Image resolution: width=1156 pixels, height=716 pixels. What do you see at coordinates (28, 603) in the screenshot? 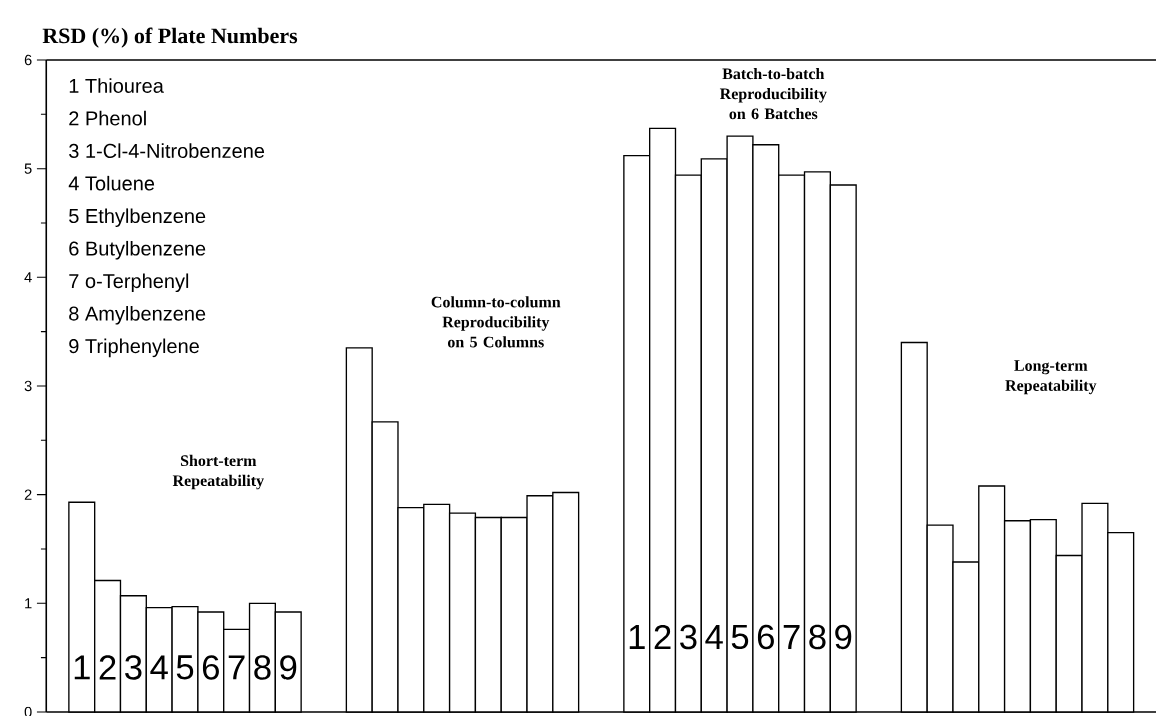
I see `y-tick-label: 1` at bounding box center [28, 603].